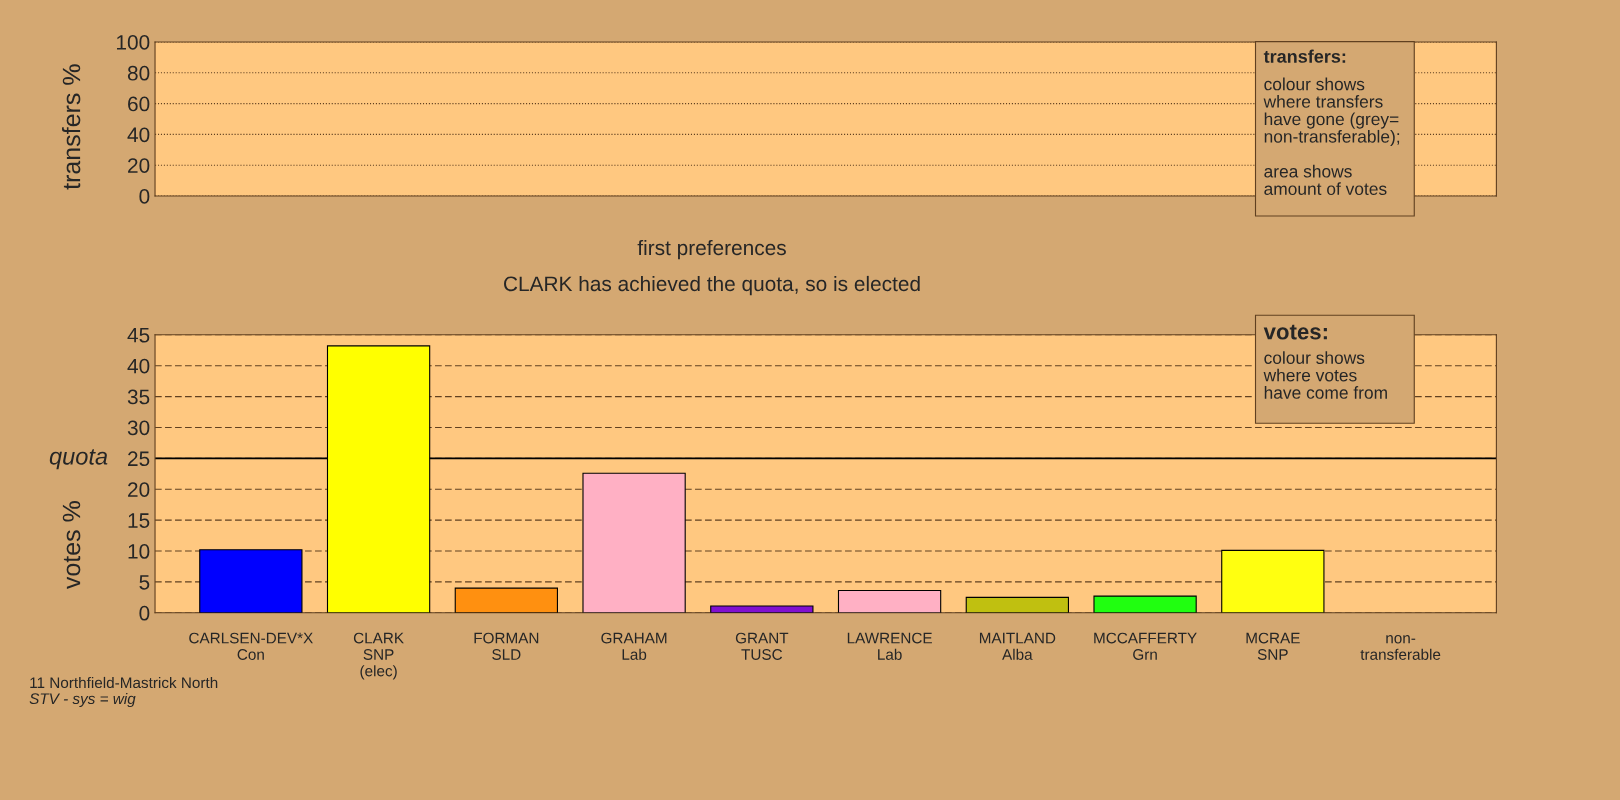 This screenshot has width=1620, height=800. Describe the element at coordinates (138, 73) in the screenshot. I see `y-tick-label: 80` at that location.